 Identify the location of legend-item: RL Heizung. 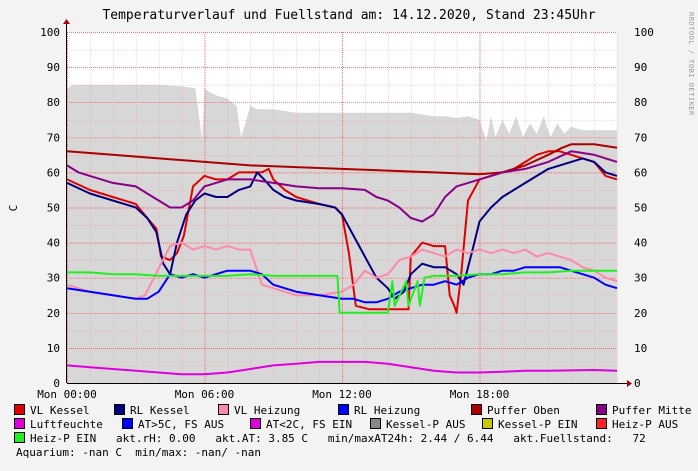
(379, 410).